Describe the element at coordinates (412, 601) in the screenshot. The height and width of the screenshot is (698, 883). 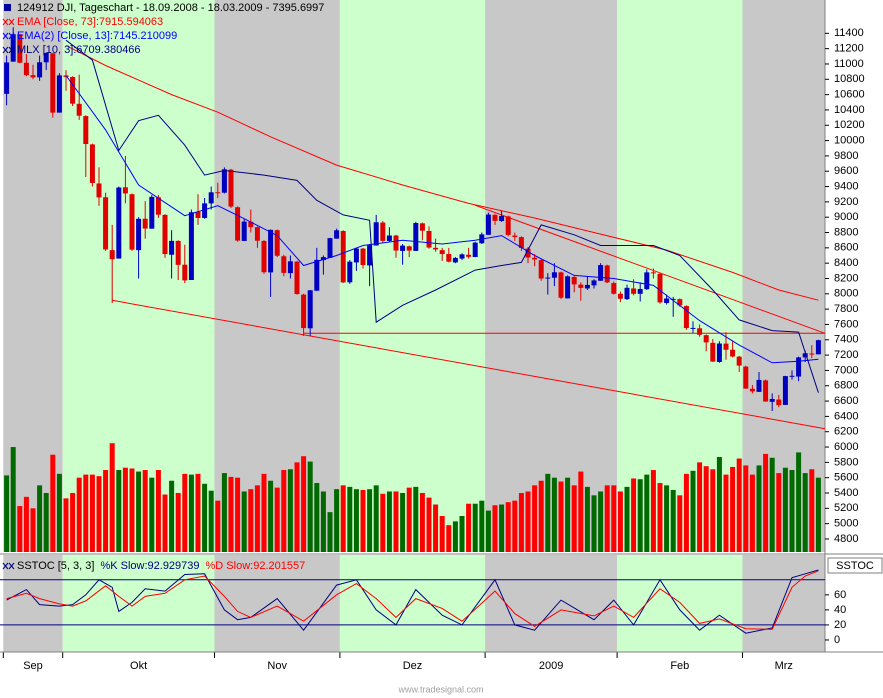
I see `stochastic-line` at that location.